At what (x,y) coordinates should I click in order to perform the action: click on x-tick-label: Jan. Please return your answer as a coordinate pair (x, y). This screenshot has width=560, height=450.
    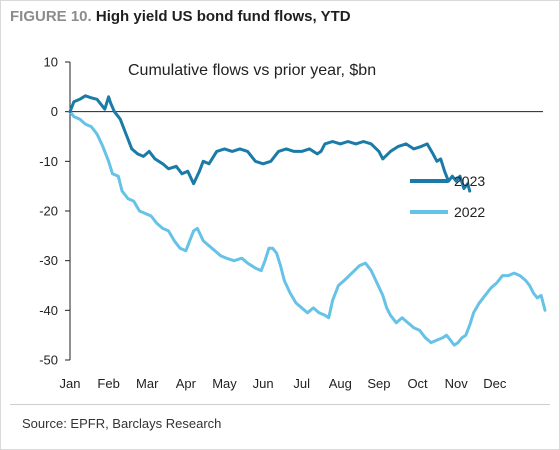
    Looking at the image, I should click on (70, 383).